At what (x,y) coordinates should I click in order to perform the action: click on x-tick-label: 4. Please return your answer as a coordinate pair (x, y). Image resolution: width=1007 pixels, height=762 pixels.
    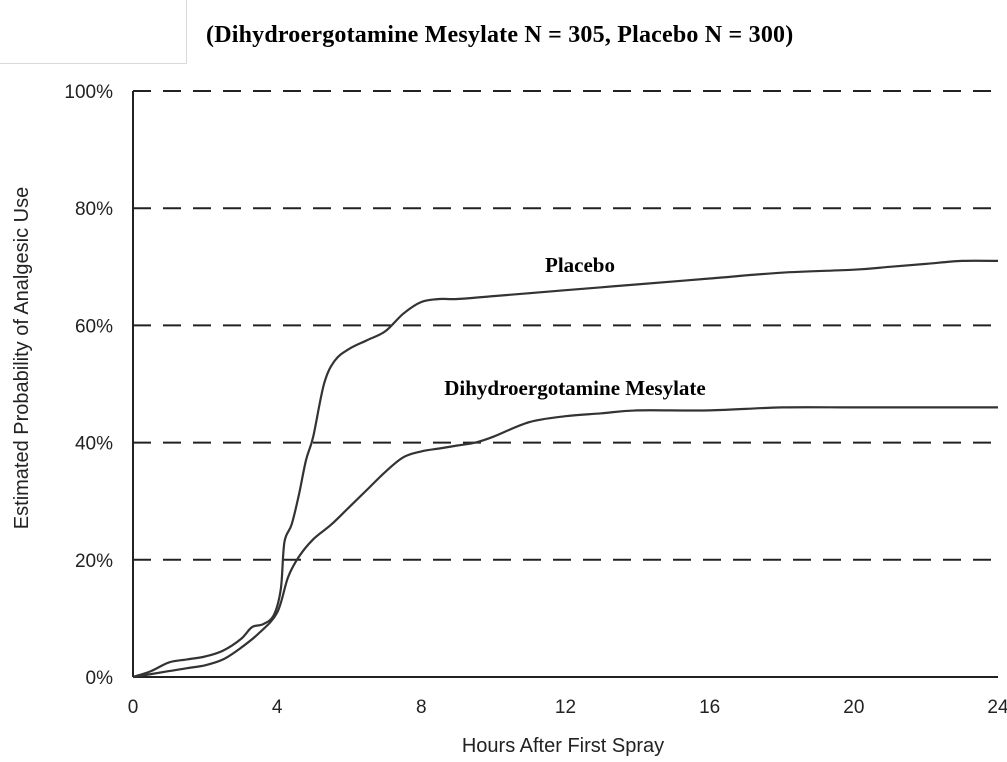
    Looking at the image, I should click on (277, 707).